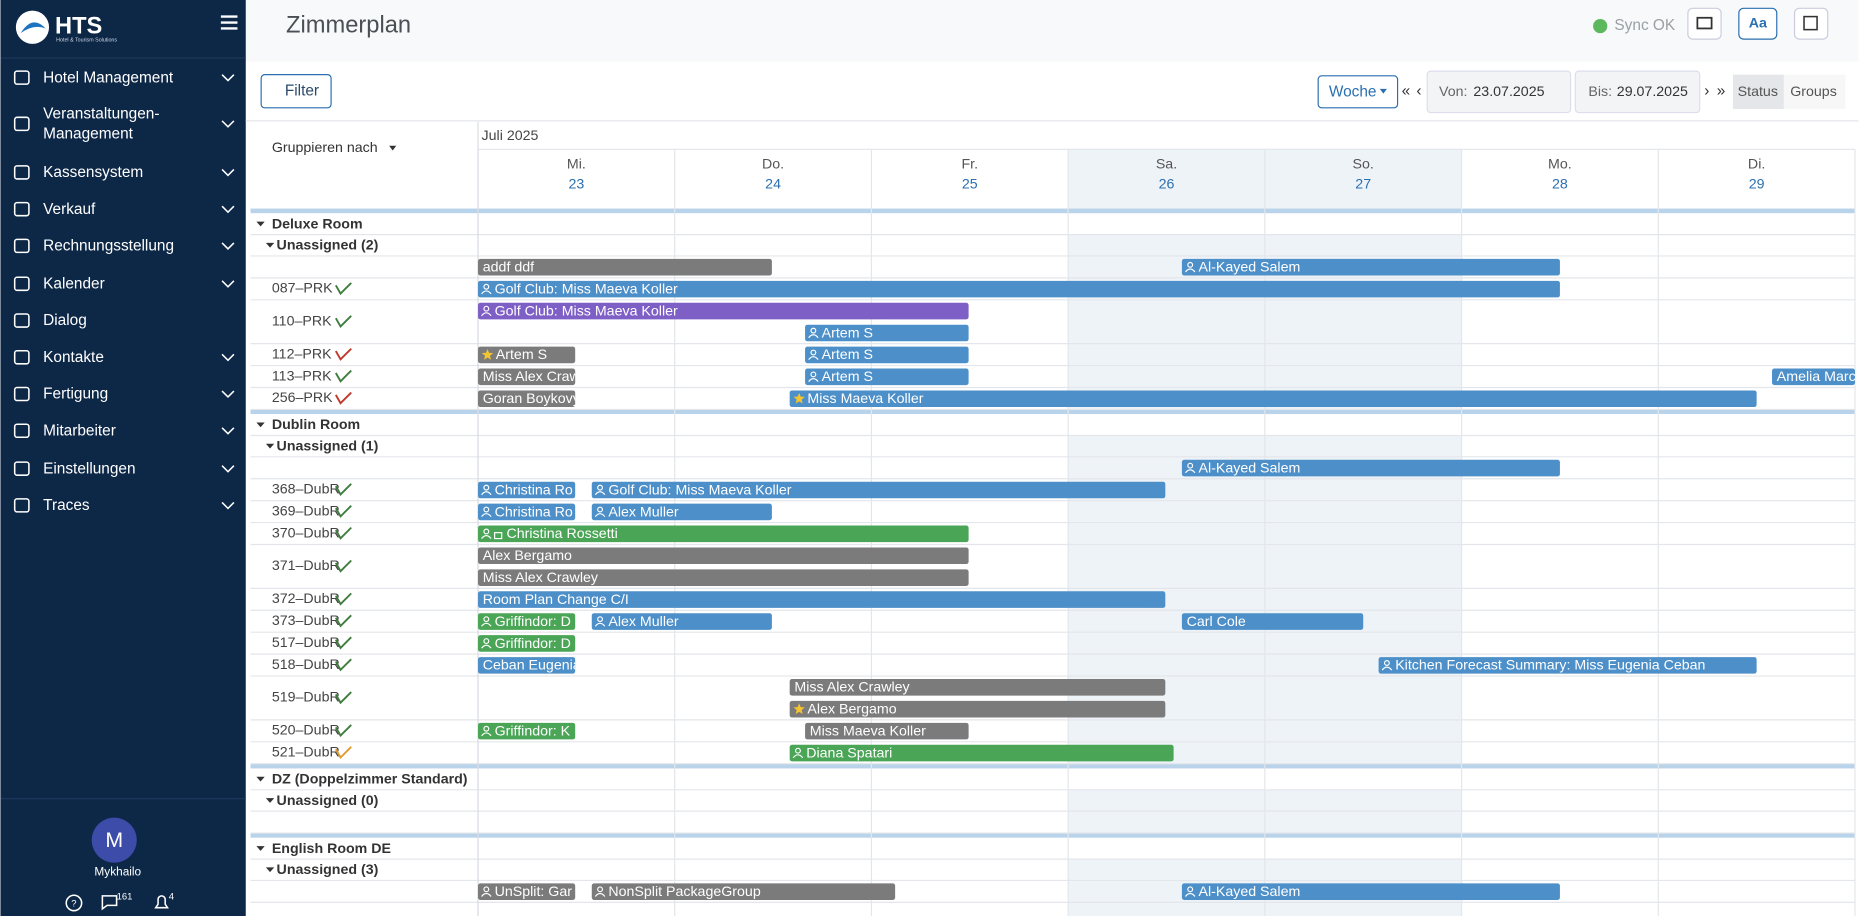  What do you see at coordinates (1704, 23) in the screenshot?
I see `print-button` at bounding box center [1704, 23].